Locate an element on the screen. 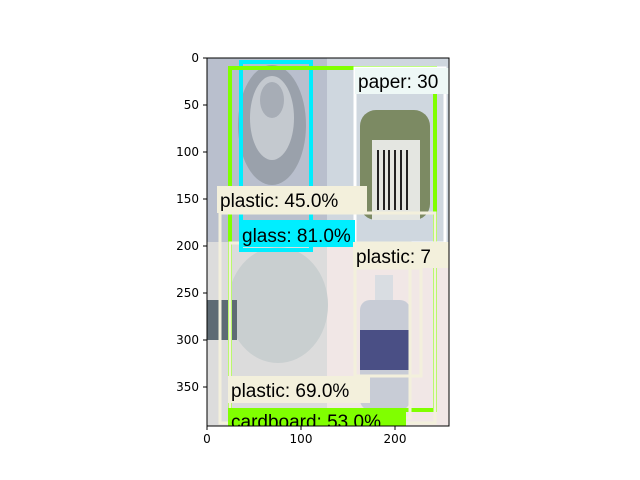 Image resolution: width=640 pixels, height=480 pixels. y-tick-label: 350 is located at coordinates (187, 387).